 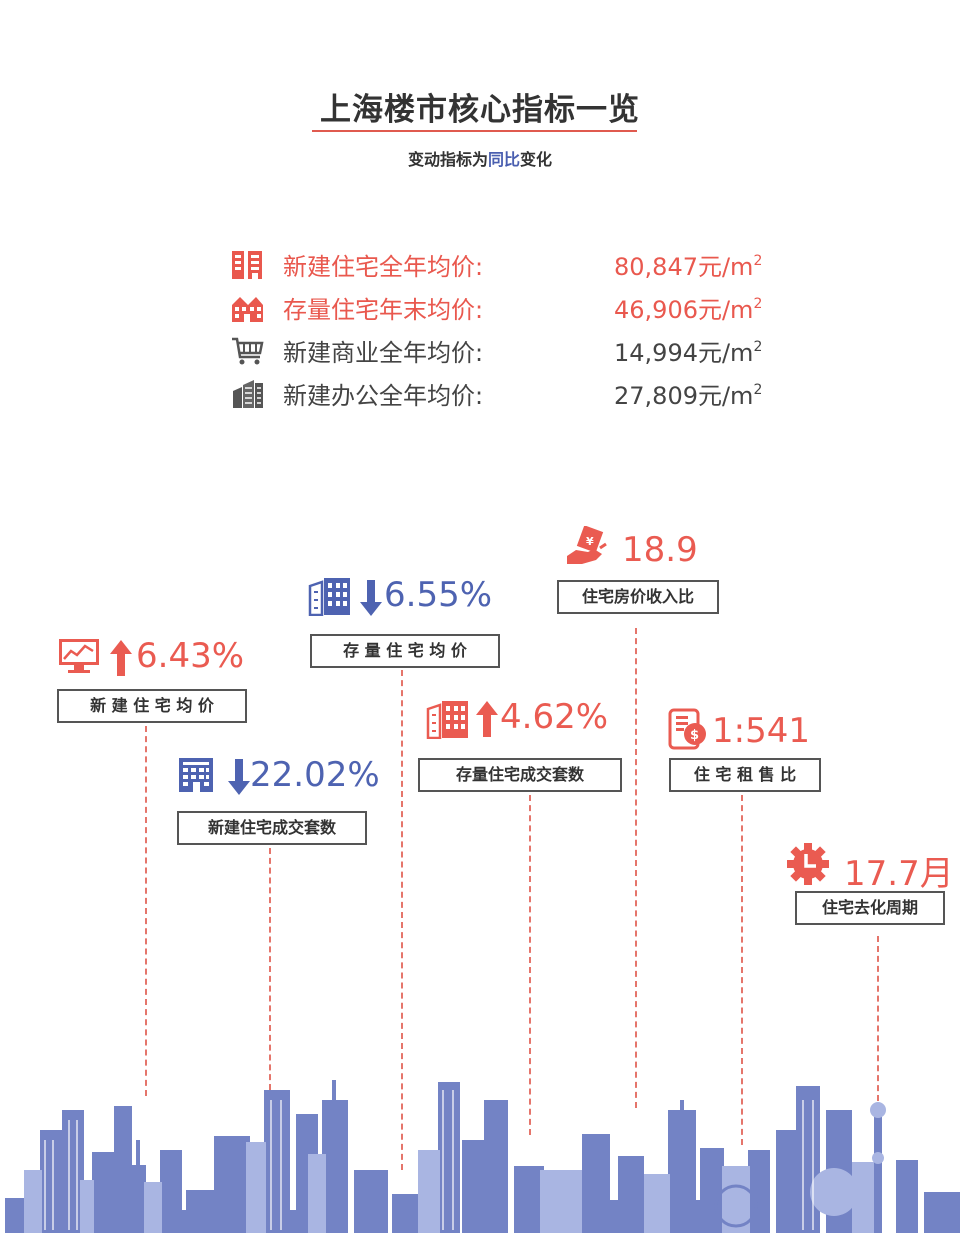 I want to click on metric-label-box: 存 量 住 宅 均 价, so click(x=405, y=651).